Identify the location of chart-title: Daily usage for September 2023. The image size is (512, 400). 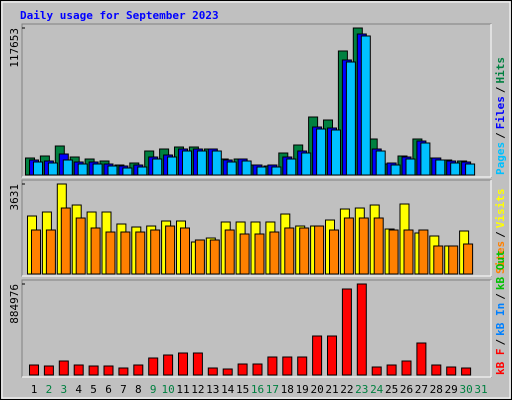
(119, 15).